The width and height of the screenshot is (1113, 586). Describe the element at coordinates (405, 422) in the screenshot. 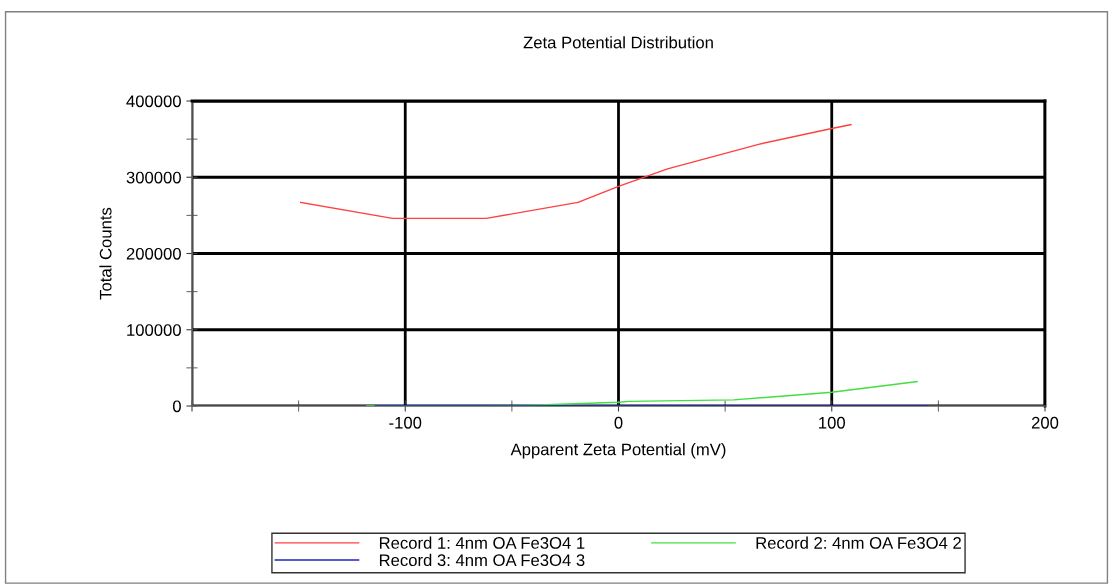

I see `x-tick-label: -100` at that location.